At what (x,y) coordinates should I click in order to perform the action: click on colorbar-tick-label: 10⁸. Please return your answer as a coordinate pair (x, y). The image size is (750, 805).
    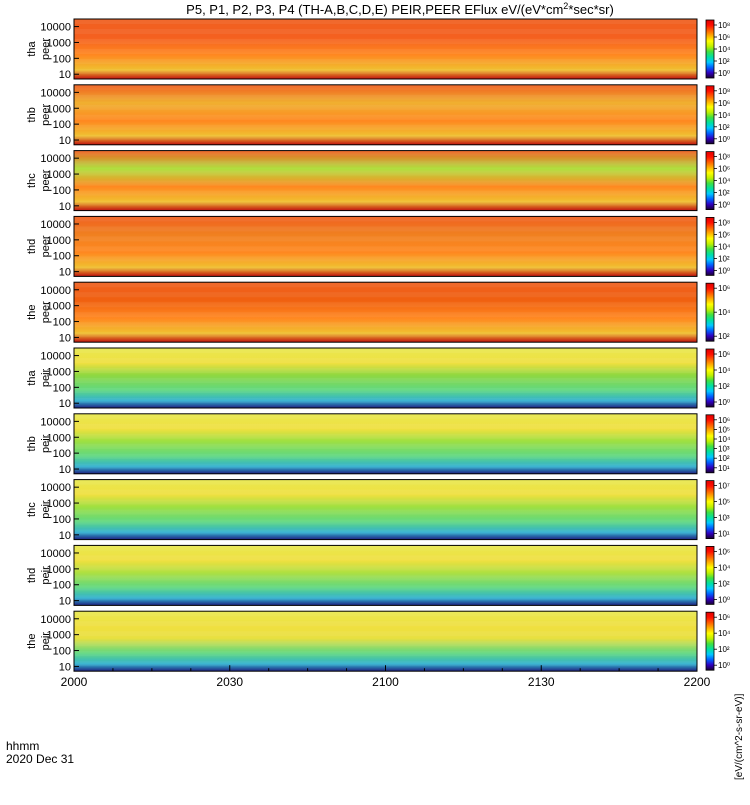
    Looking at the image, I should click on (724, 91).